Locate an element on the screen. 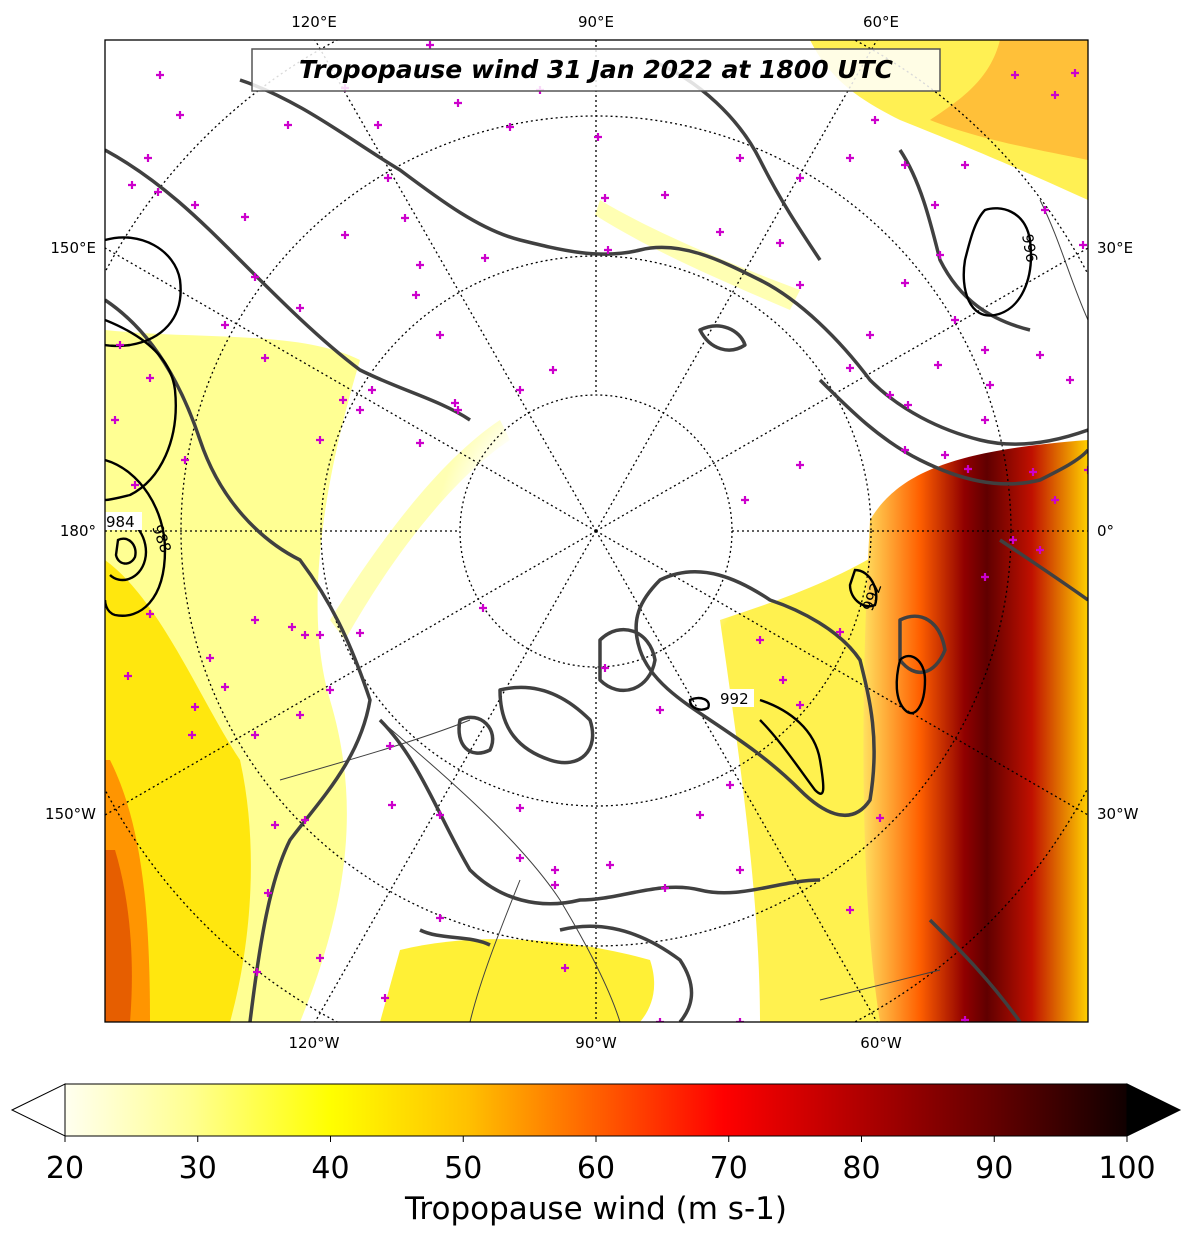 This screenshot has height=1238, width=1192. contour-label-996: 996 is located at coordinates (1029, 248).